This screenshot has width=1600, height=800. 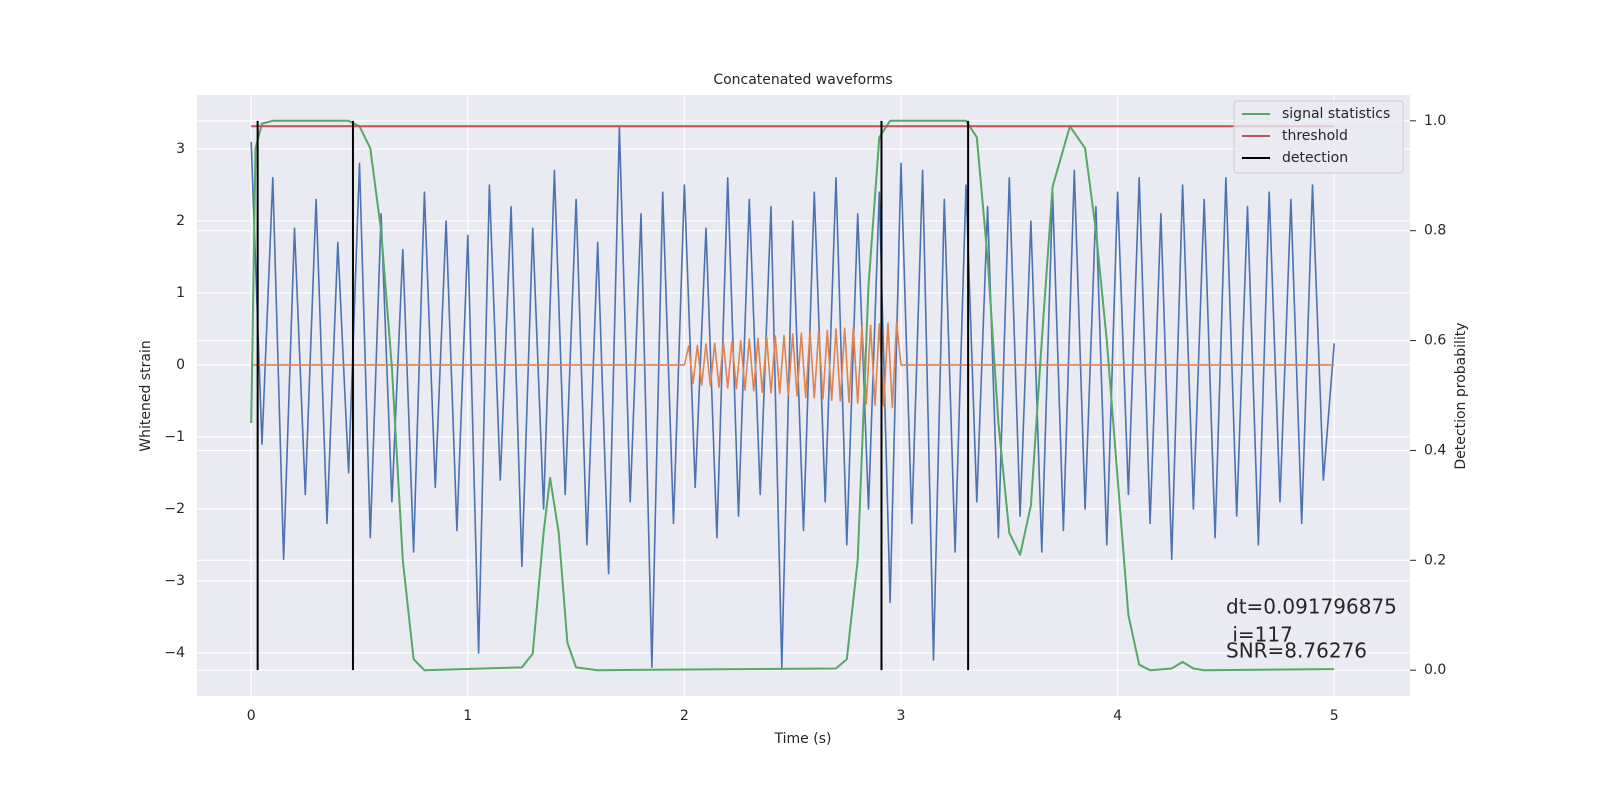 I want to click on legend-box, so click(x=1318, y=137).